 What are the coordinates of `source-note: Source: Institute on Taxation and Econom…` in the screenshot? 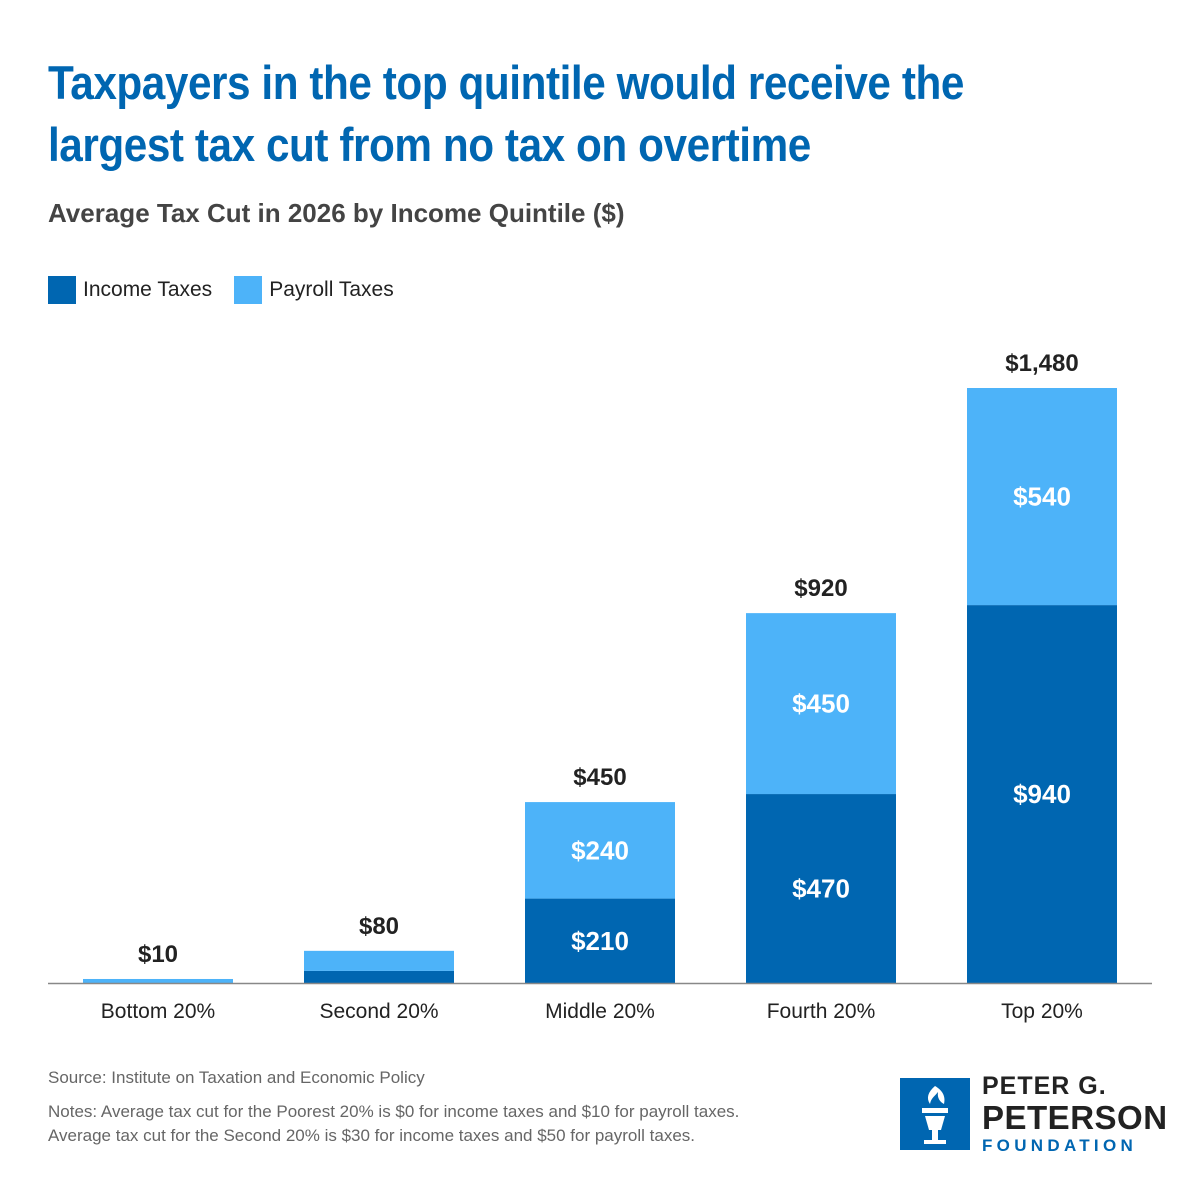 It's located at (236, 1077).